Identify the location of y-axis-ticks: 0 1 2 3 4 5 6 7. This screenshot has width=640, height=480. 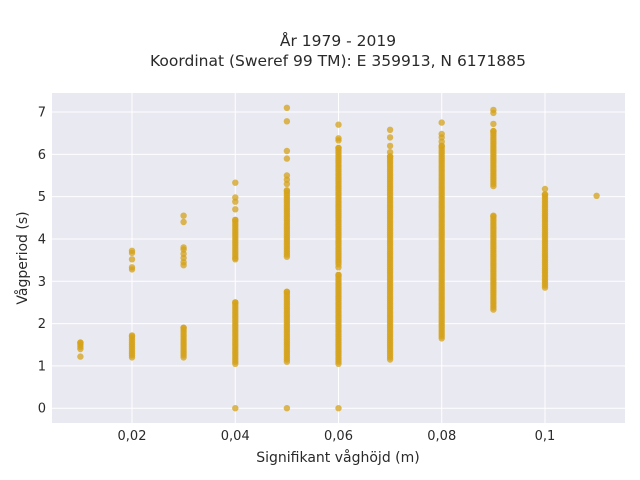
(42, 261).